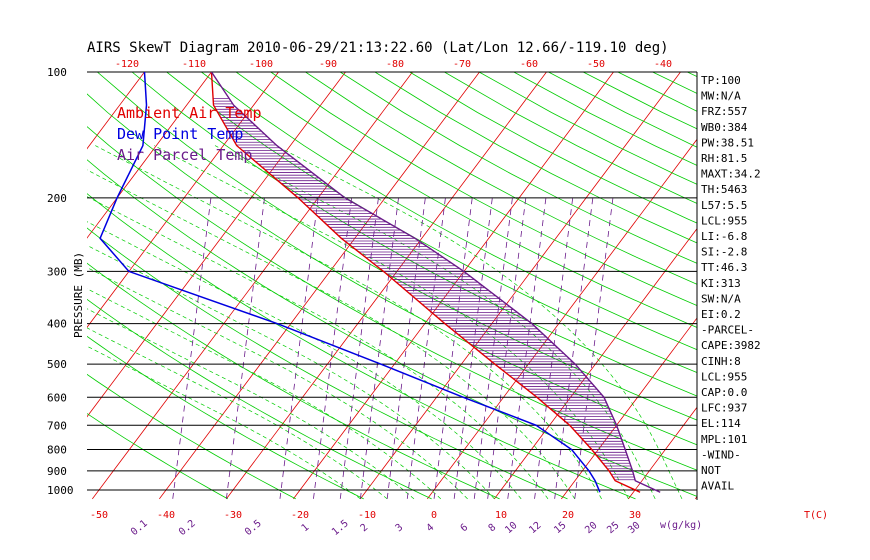 The image size is (870, 560). Describe the element at coordinates (253, 528) in the screenshot. I see `mixing-ratio-tick-label: 0.5` at that location.